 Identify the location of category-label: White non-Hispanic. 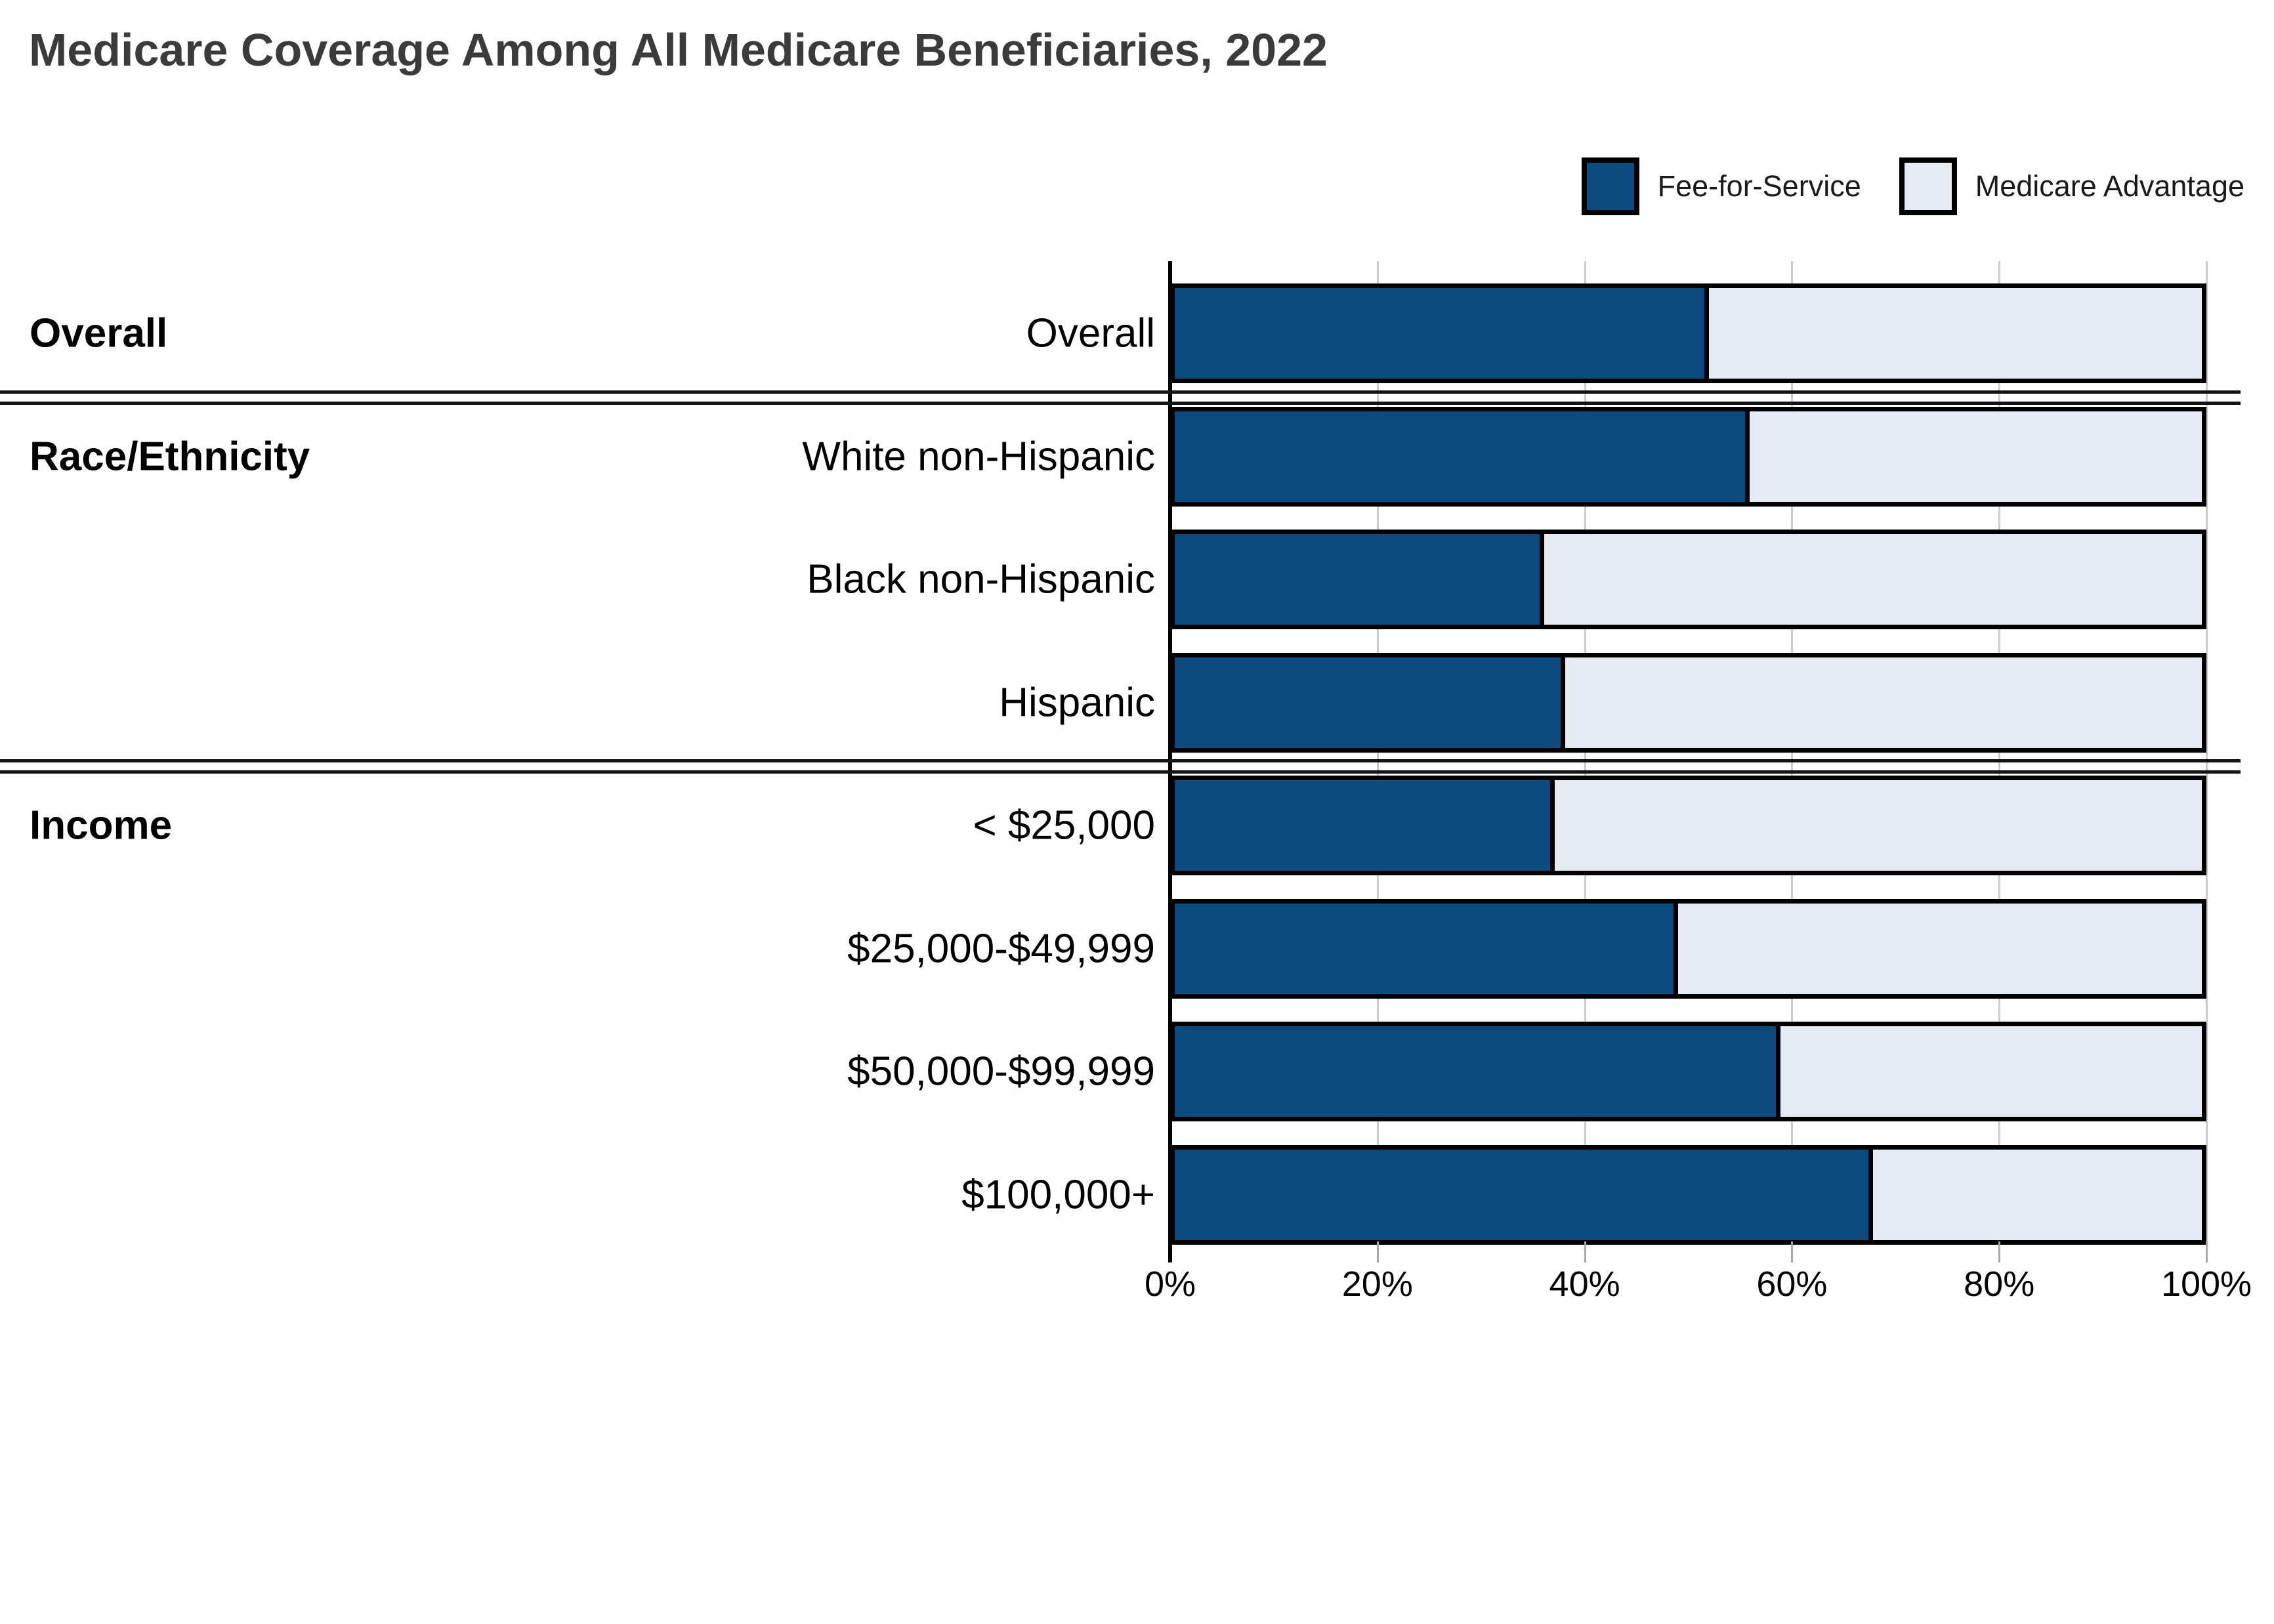
(978, 456).